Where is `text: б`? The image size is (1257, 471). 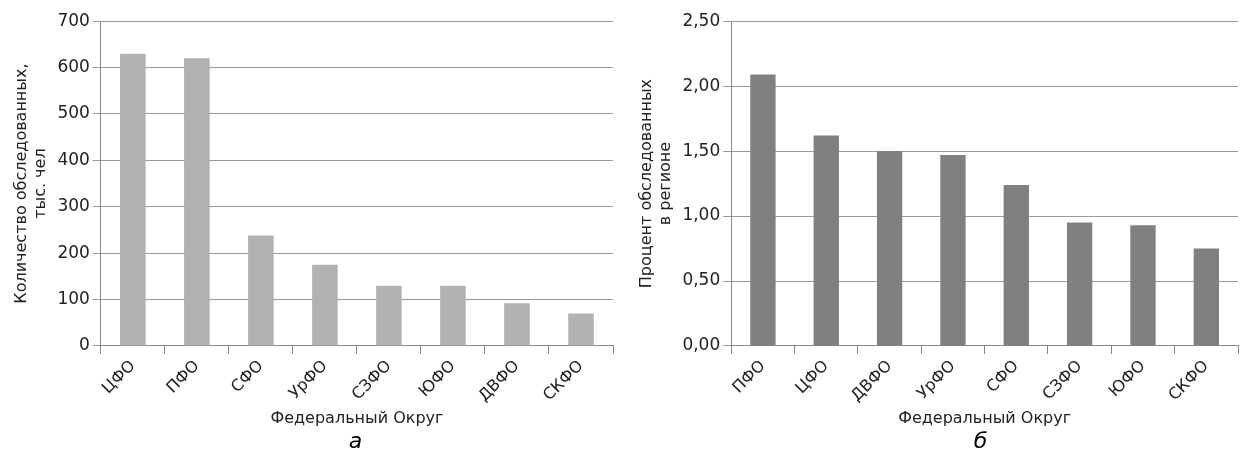
text: б is located at coordinates (980, 440).